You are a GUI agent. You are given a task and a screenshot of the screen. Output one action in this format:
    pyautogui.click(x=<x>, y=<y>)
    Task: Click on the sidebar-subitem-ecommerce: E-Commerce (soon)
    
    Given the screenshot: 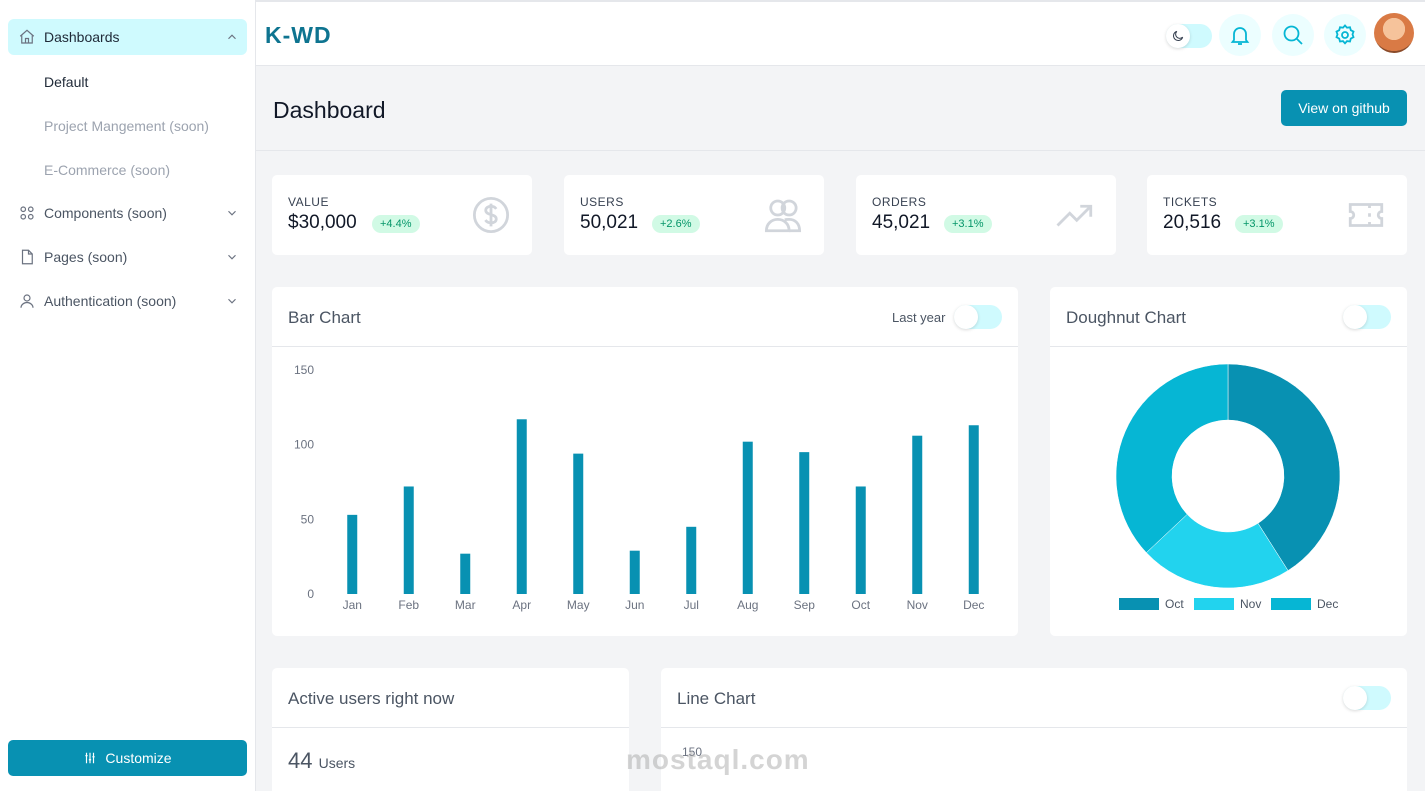 What is the action you would take?
    pyautogui.click(x=107, y=170)
    